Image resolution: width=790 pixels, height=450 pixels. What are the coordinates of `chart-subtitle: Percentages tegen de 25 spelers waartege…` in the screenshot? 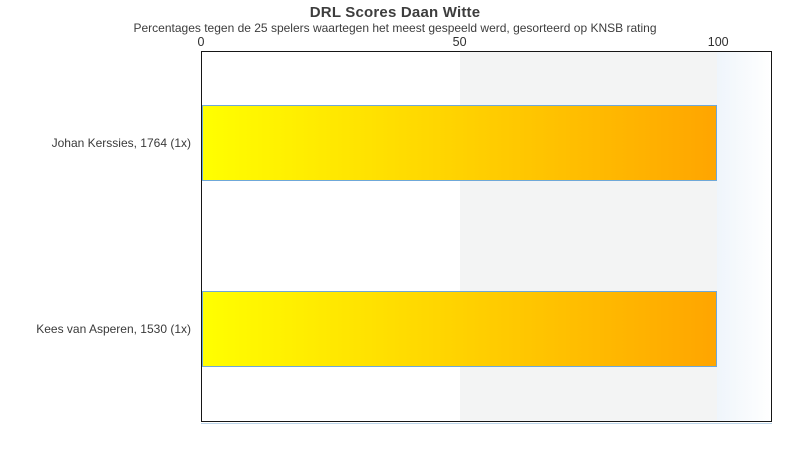 It's located at (395, 28).